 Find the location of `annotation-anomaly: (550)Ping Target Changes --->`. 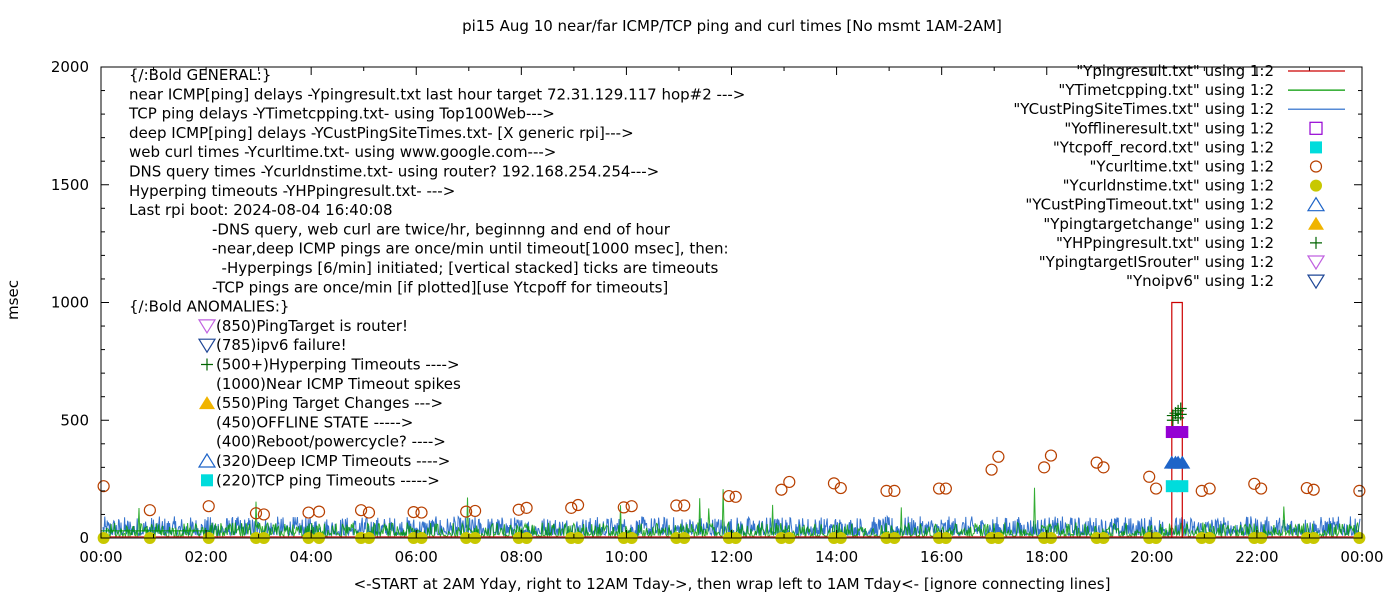

annotation-anomaly: (550)Ping Target Changes ---> is located at coordinates (329, 403).